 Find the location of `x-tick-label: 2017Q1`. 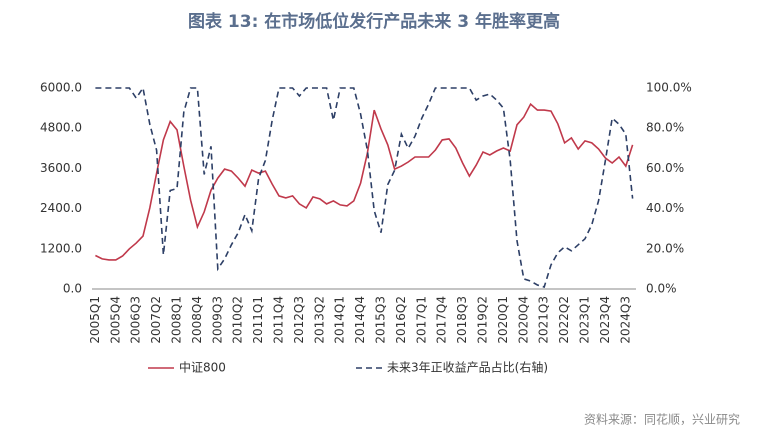

x-tick-label: 2017Q1 is located at coordinates (421, 320).